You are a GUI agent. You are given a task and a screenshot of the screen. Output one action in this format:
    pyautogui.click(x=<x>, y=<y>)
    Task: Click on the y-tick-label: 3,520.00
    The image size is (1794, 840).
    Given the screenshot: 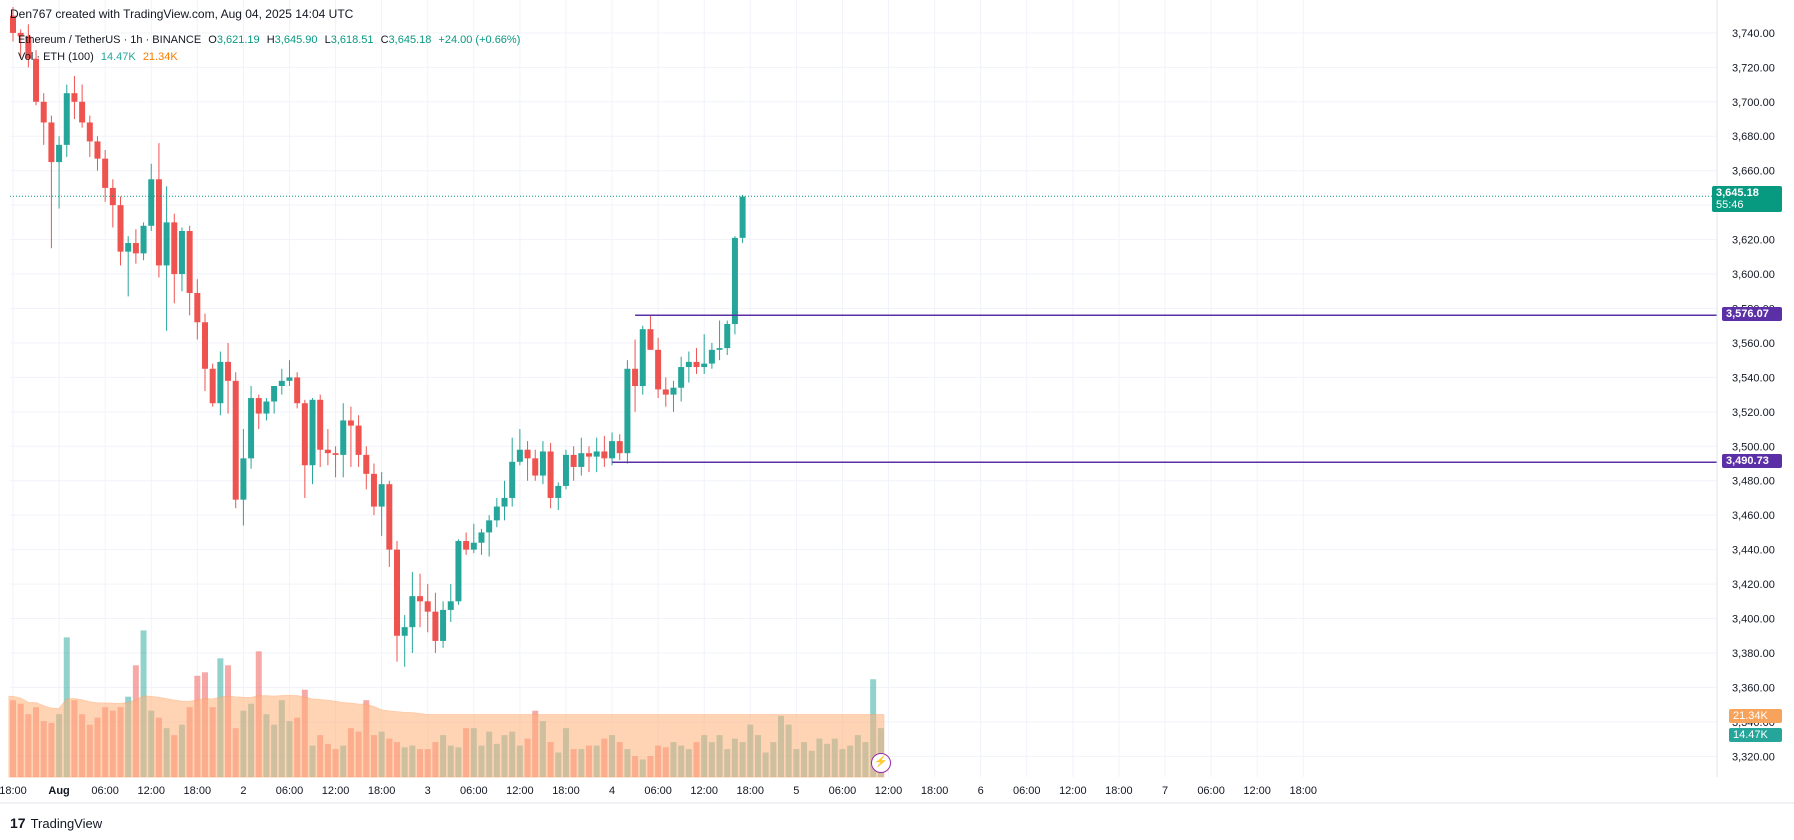 What is the action you would take?
    pyautogui.click(x=1753, y=413)
    